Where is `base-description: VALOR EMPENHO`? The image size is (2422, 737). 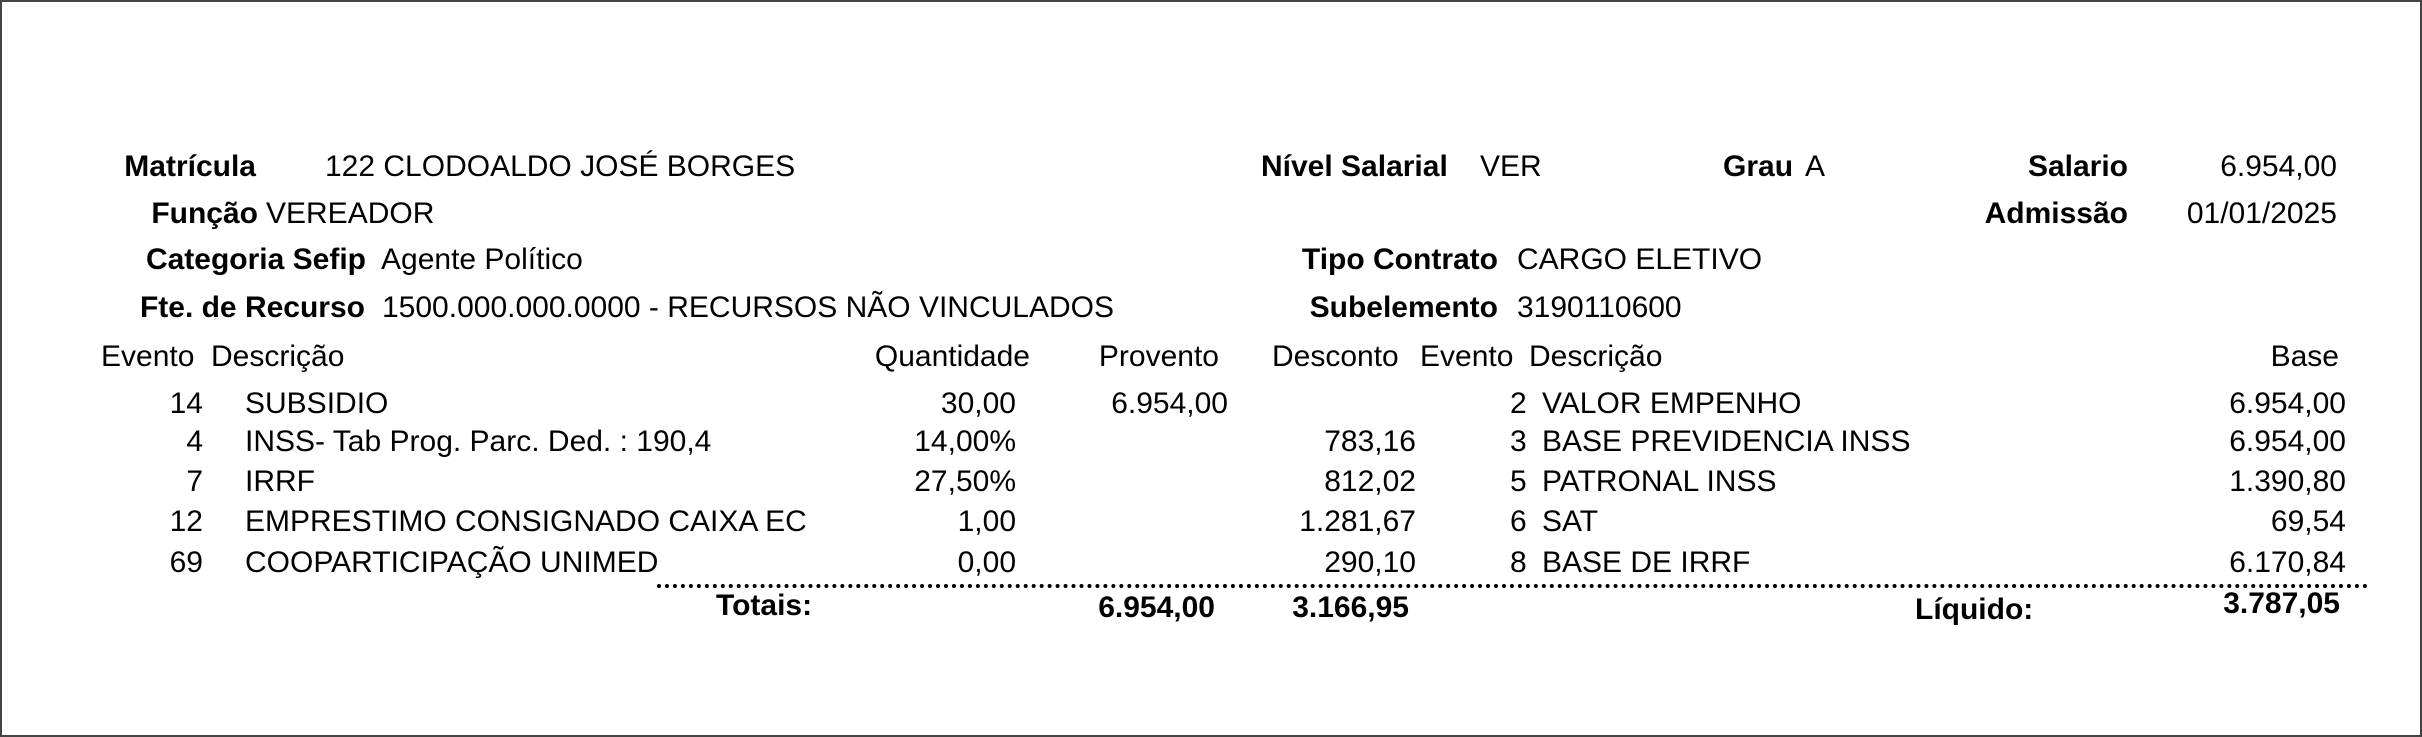
base-description: VALOR EMPENHO is located at coordinates (1672, 403).